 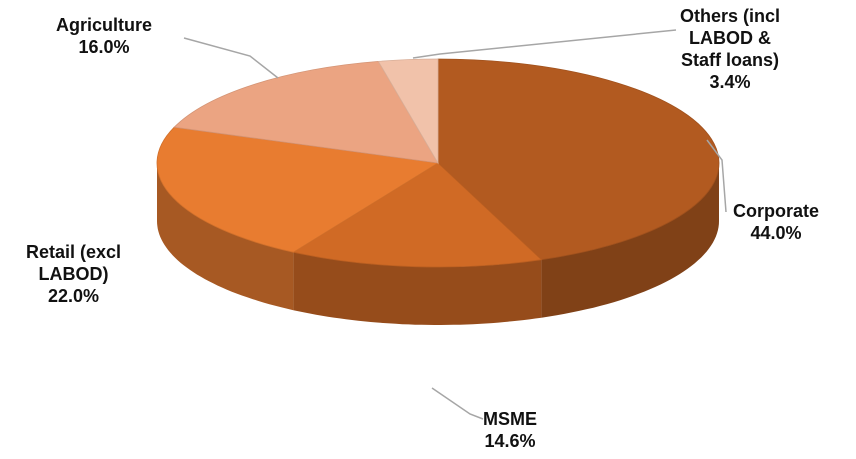 What do you see at coordinates (225, 237) in the screenshot?
I see `pie-side-retail-excl-labod` at bounding box center [225, 237].